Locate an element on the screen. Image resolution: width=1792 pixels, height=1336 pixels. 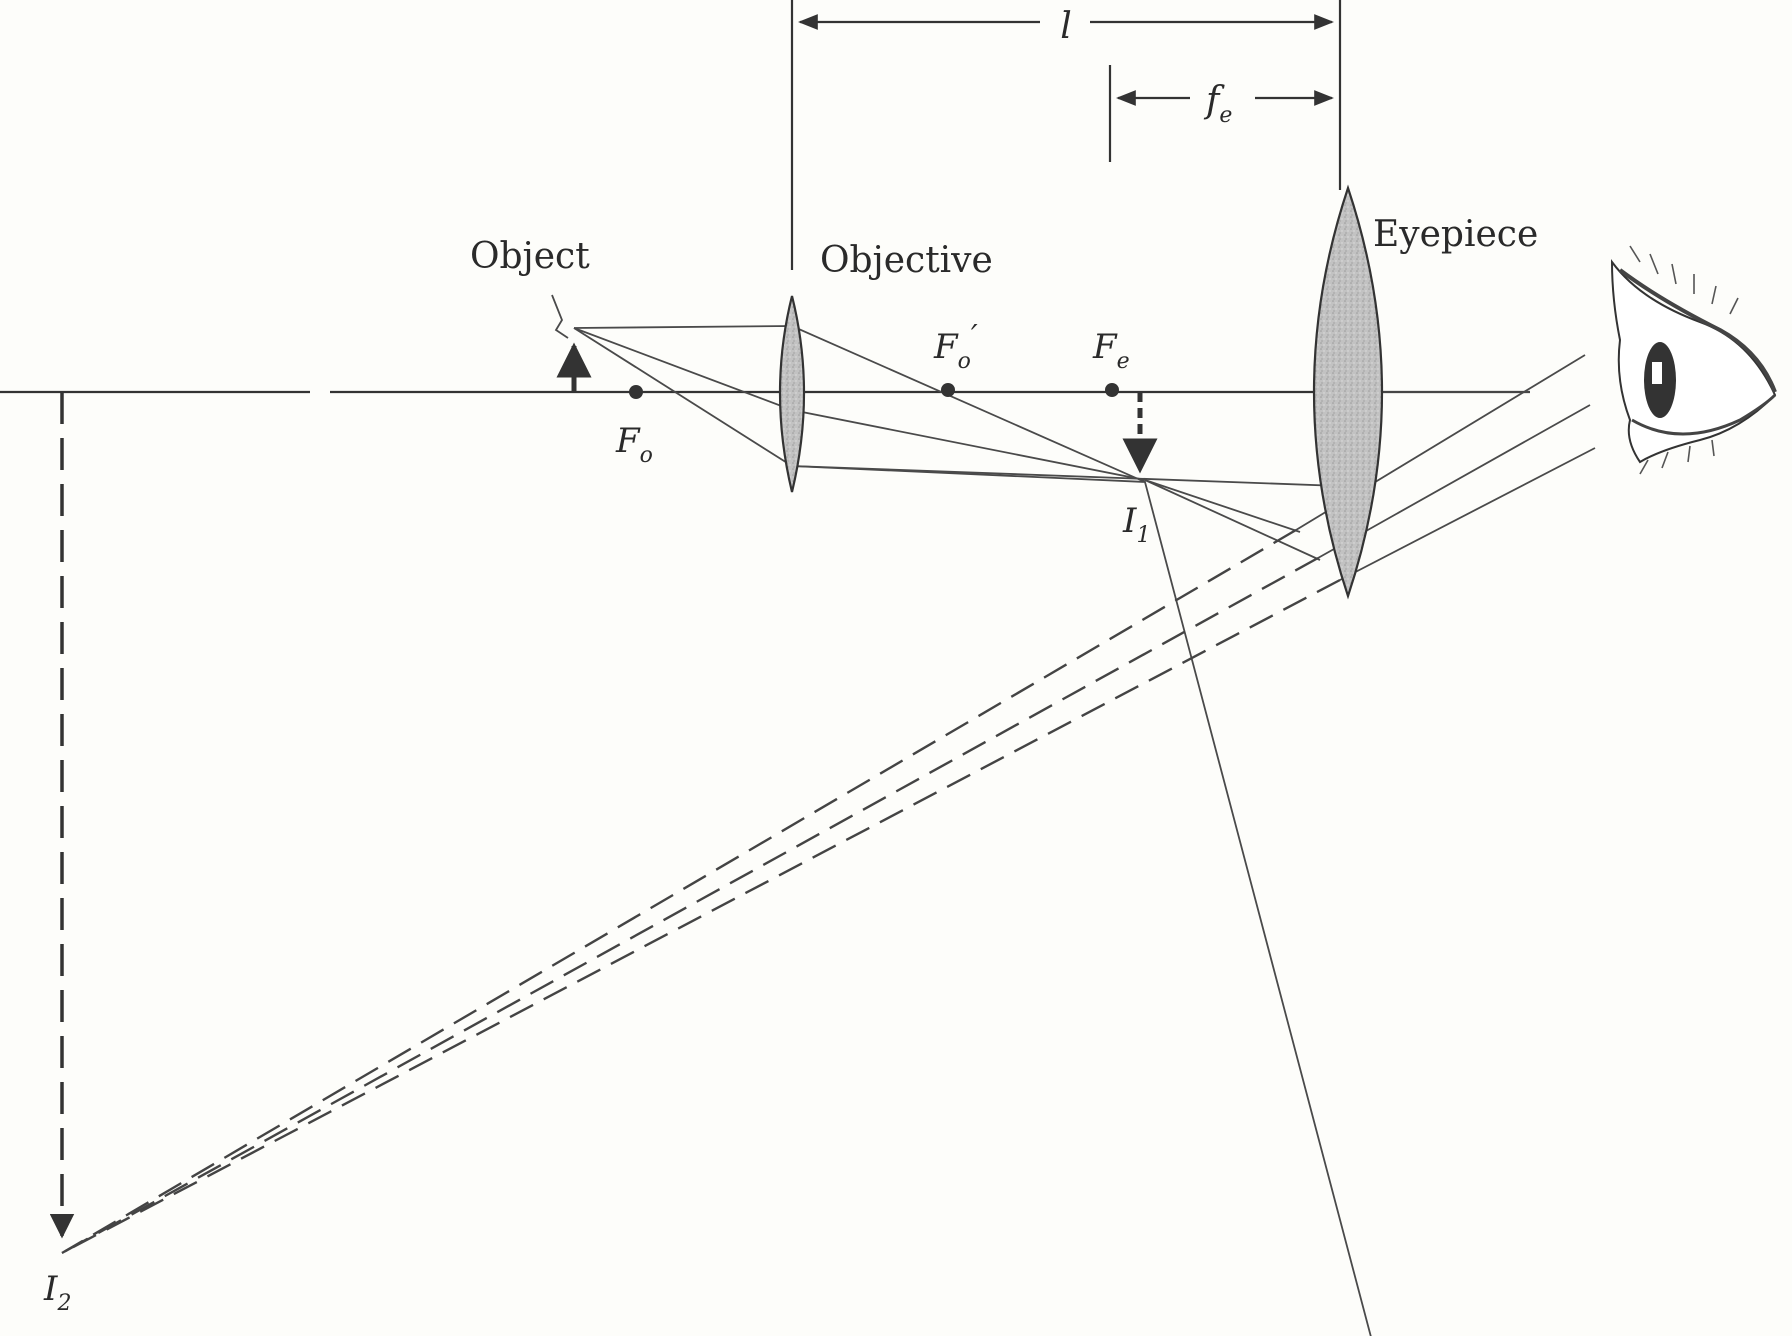
focal-point-fe is located at coordinates (1112, 390).